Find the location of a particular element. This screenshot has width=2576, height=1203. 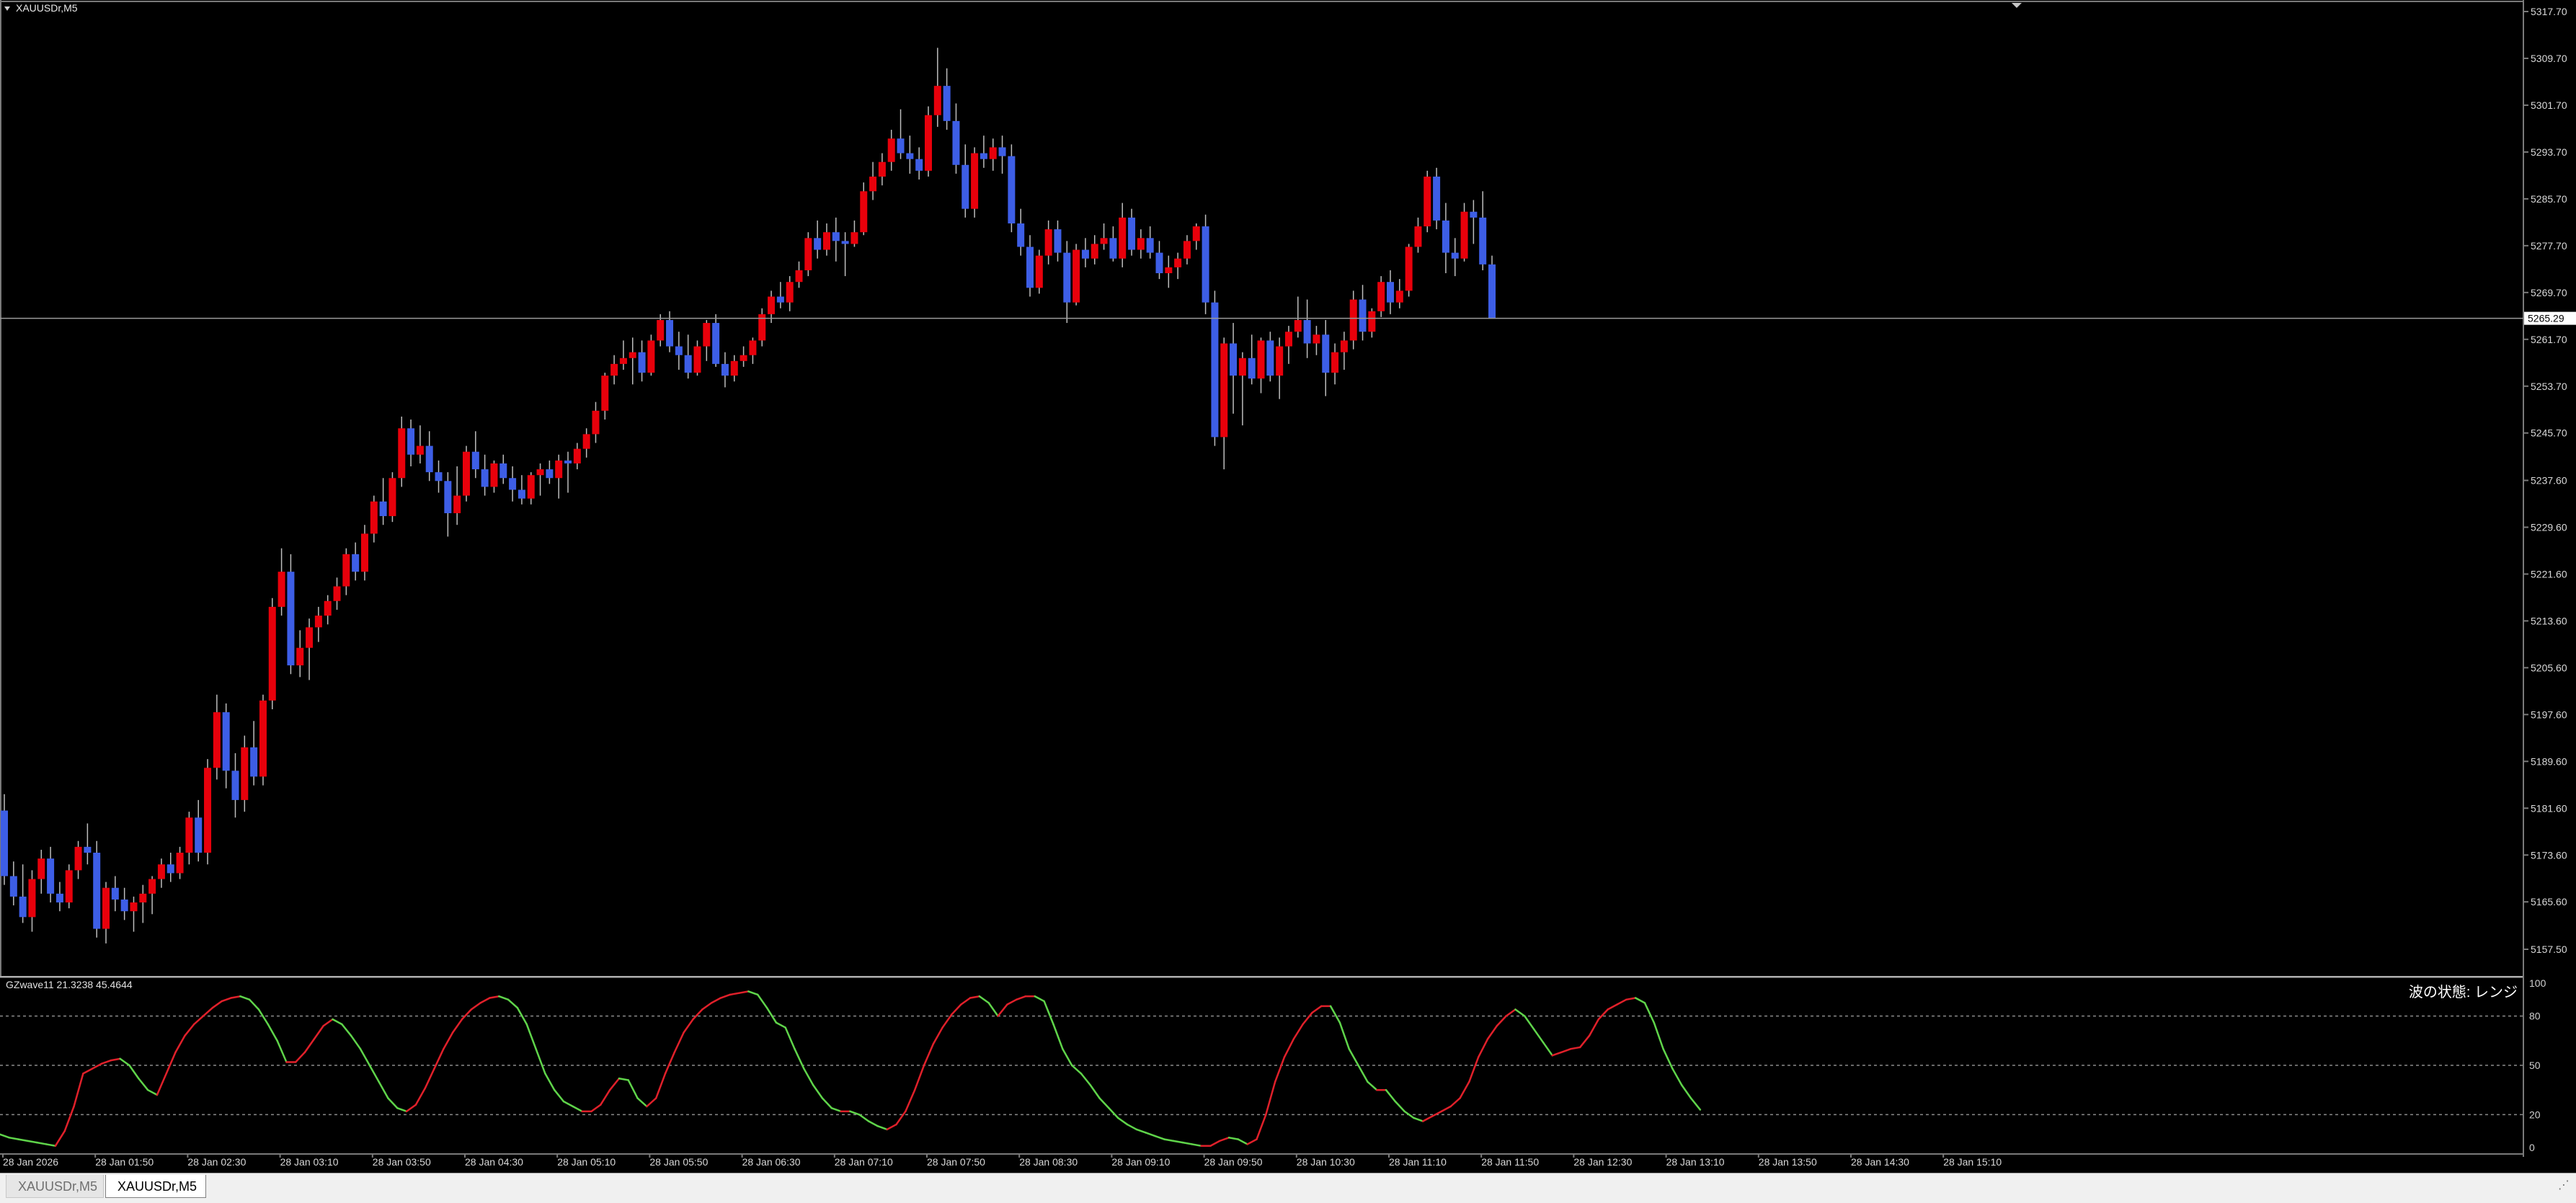

chart-tab-xauusdr-m5-inactive: XAUUSDr,M5 is located at coordinates (55, 1186).